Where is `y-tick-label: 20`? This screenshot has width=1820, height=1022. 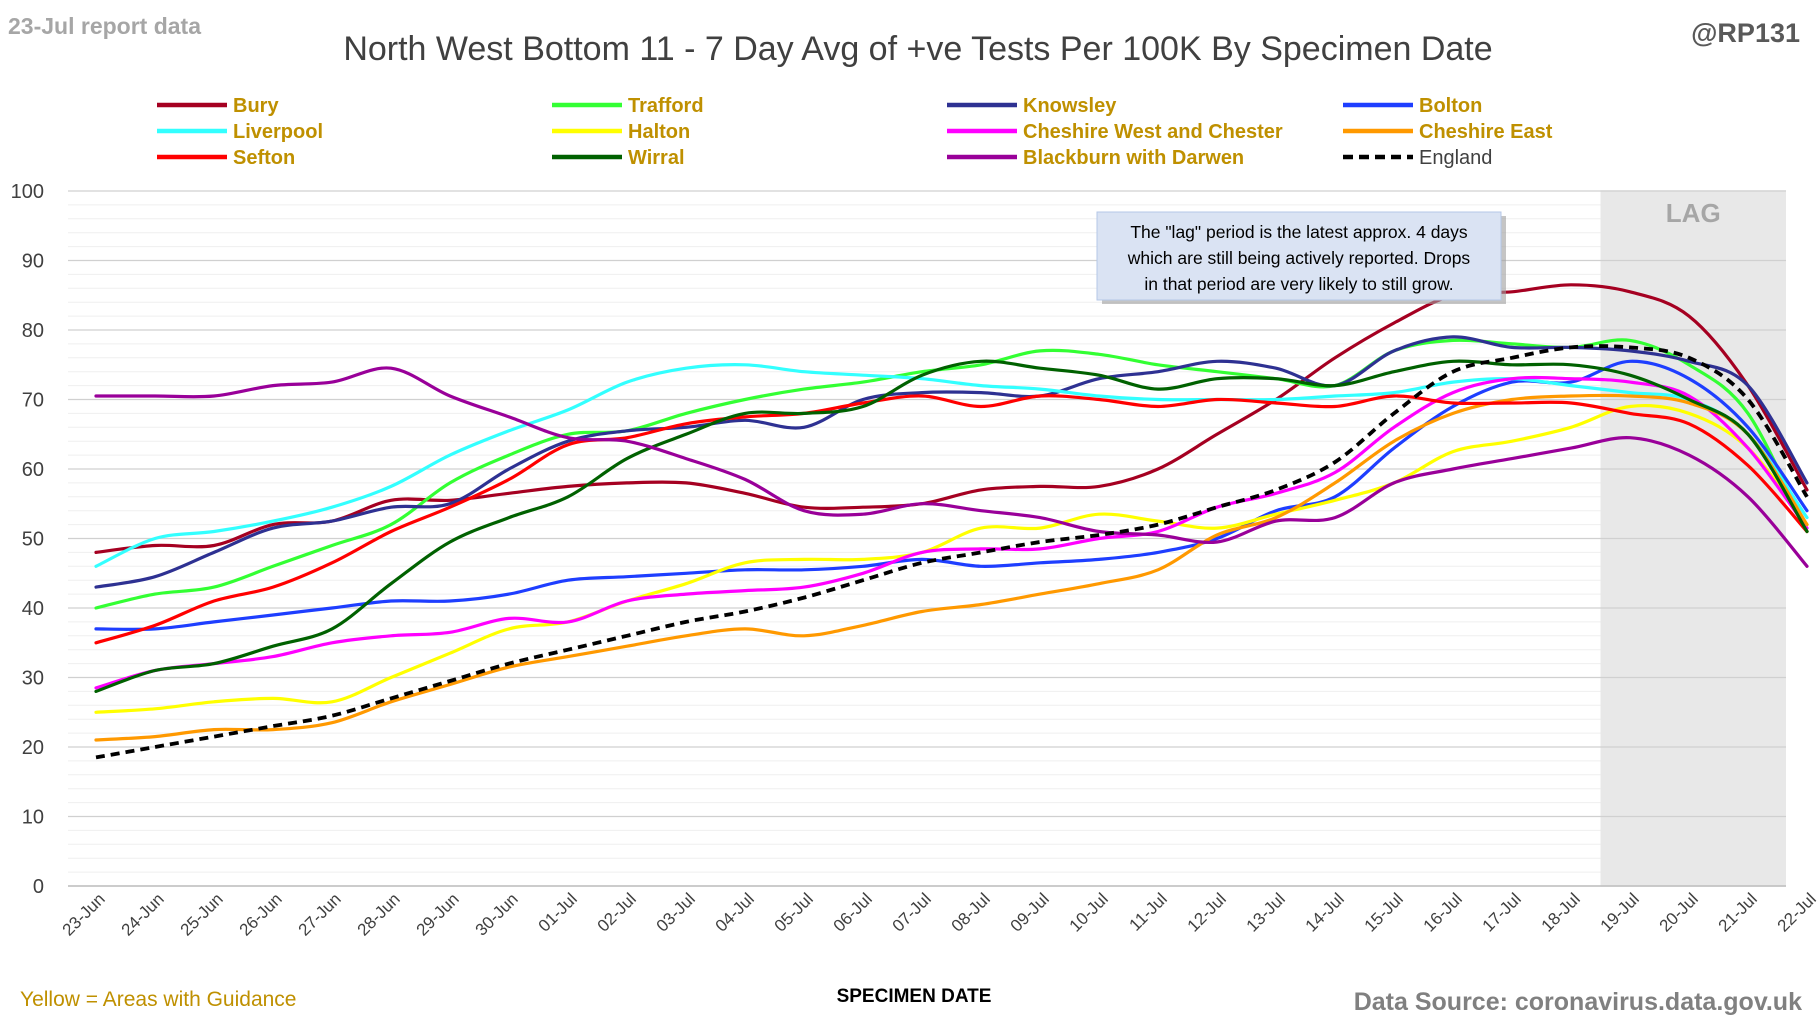
y-tick-label: 20 is located at coordinates (33, 748).